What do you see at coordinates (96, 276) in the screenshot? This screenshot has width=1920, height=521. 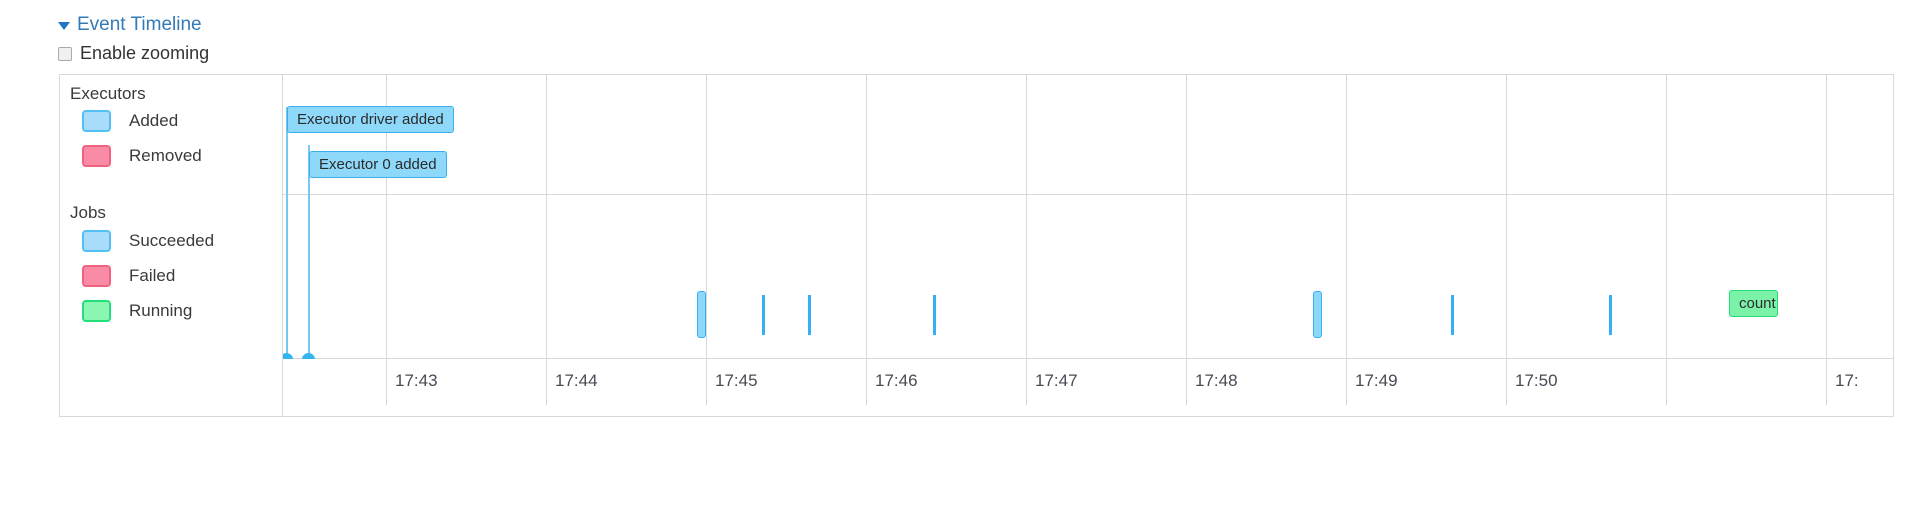 I see `failed-swatch-icon` at bounding box center [96, 276].